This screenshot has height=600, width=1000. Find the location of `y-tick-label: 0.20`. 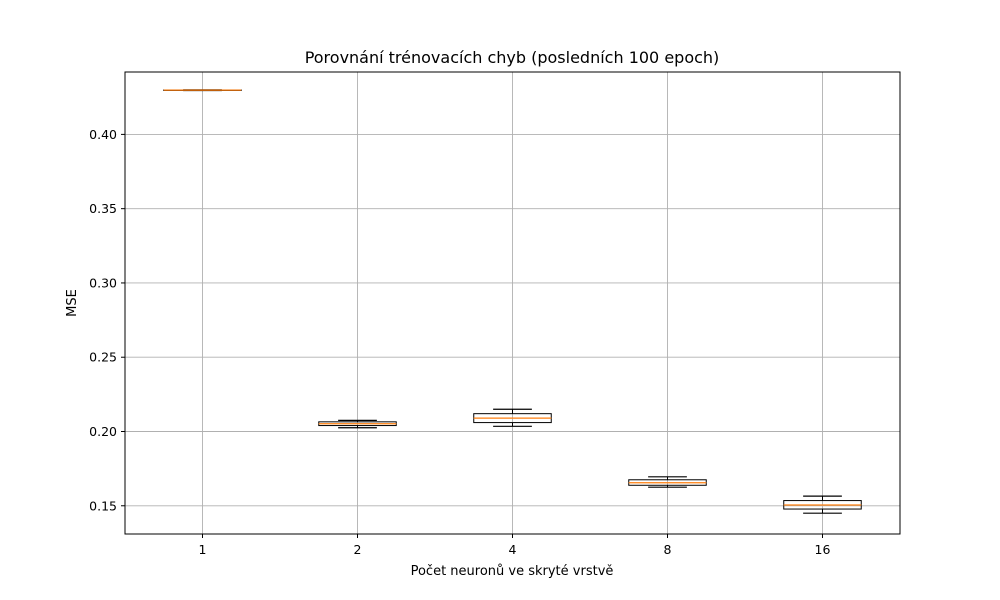

y-tick-label: 0.20 is located at coordinates (103, 431).